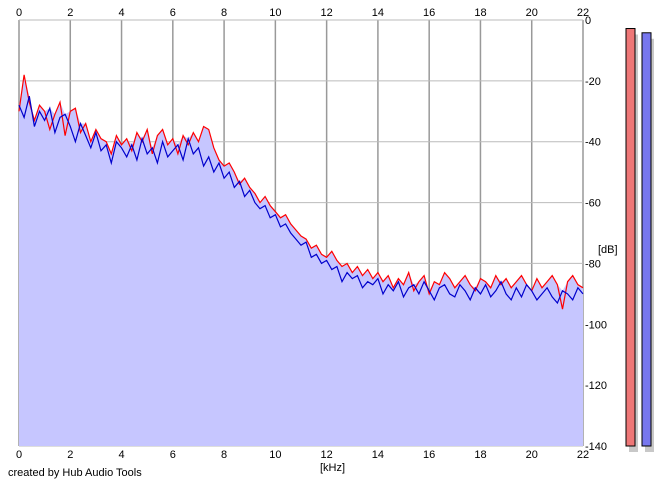 The width and height of the screenshot is (665, 486). Describe the element at coordinates (121, 13) in the screenshot. I see `x-tick-label-top: 4` at that location.